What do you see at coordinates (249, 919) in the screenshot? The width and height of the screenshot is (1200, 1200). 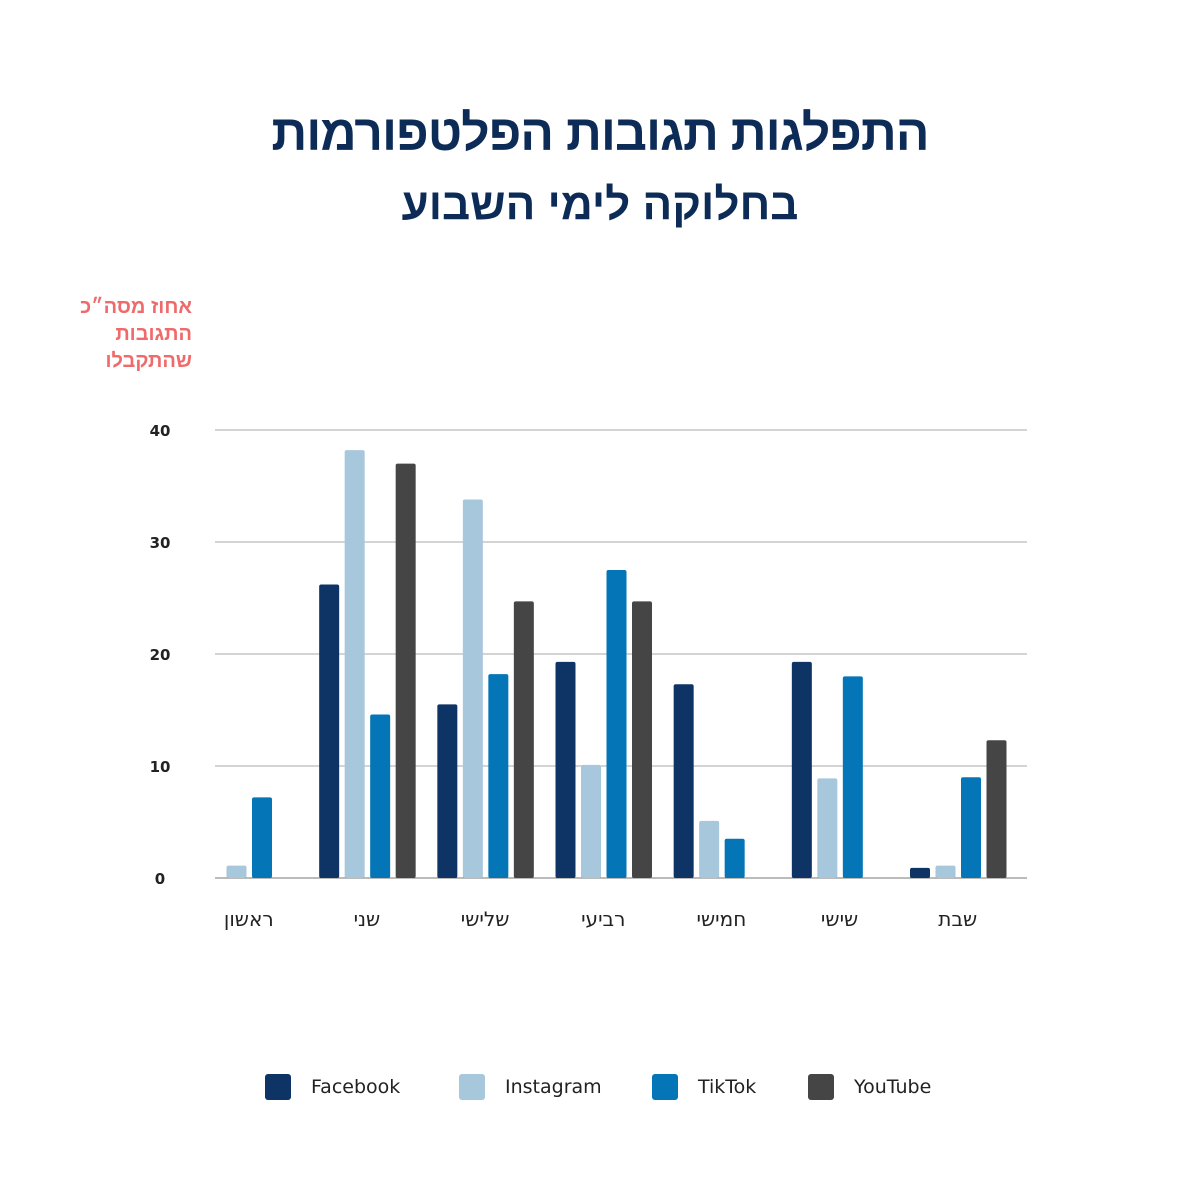 I see `x-tick-label: ראשון` at bounding box center [249, 919].